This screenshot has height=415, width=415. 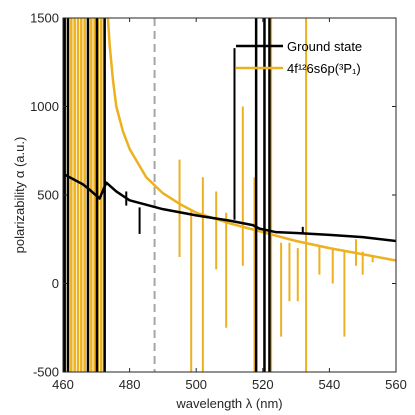 I want to click on x-tick-label: 500, so click(x=196, y=384).